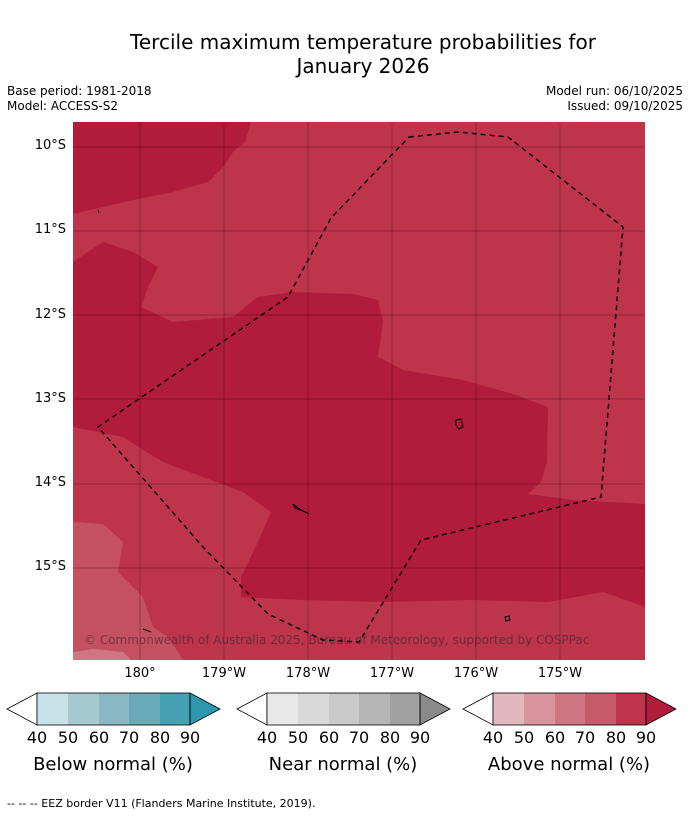 This screenshot has height=816, width=690. Describe the element at coordinates (459, 424) in the screenshot. I see `island-a` at that location.